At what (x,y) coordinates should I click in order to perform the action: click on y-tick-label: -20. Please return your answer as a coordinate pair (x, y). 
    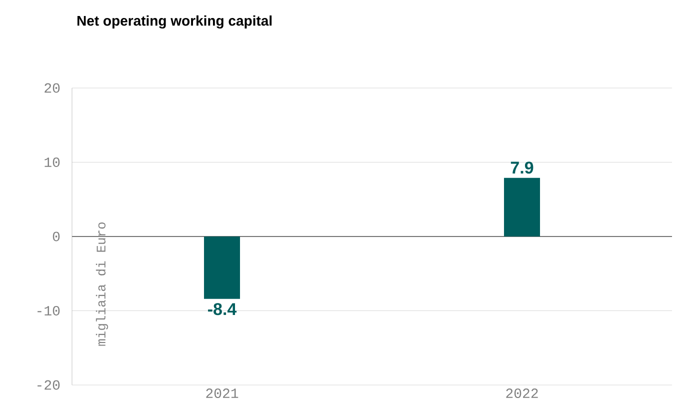
    Looking at the image, I should click on (49, 385).